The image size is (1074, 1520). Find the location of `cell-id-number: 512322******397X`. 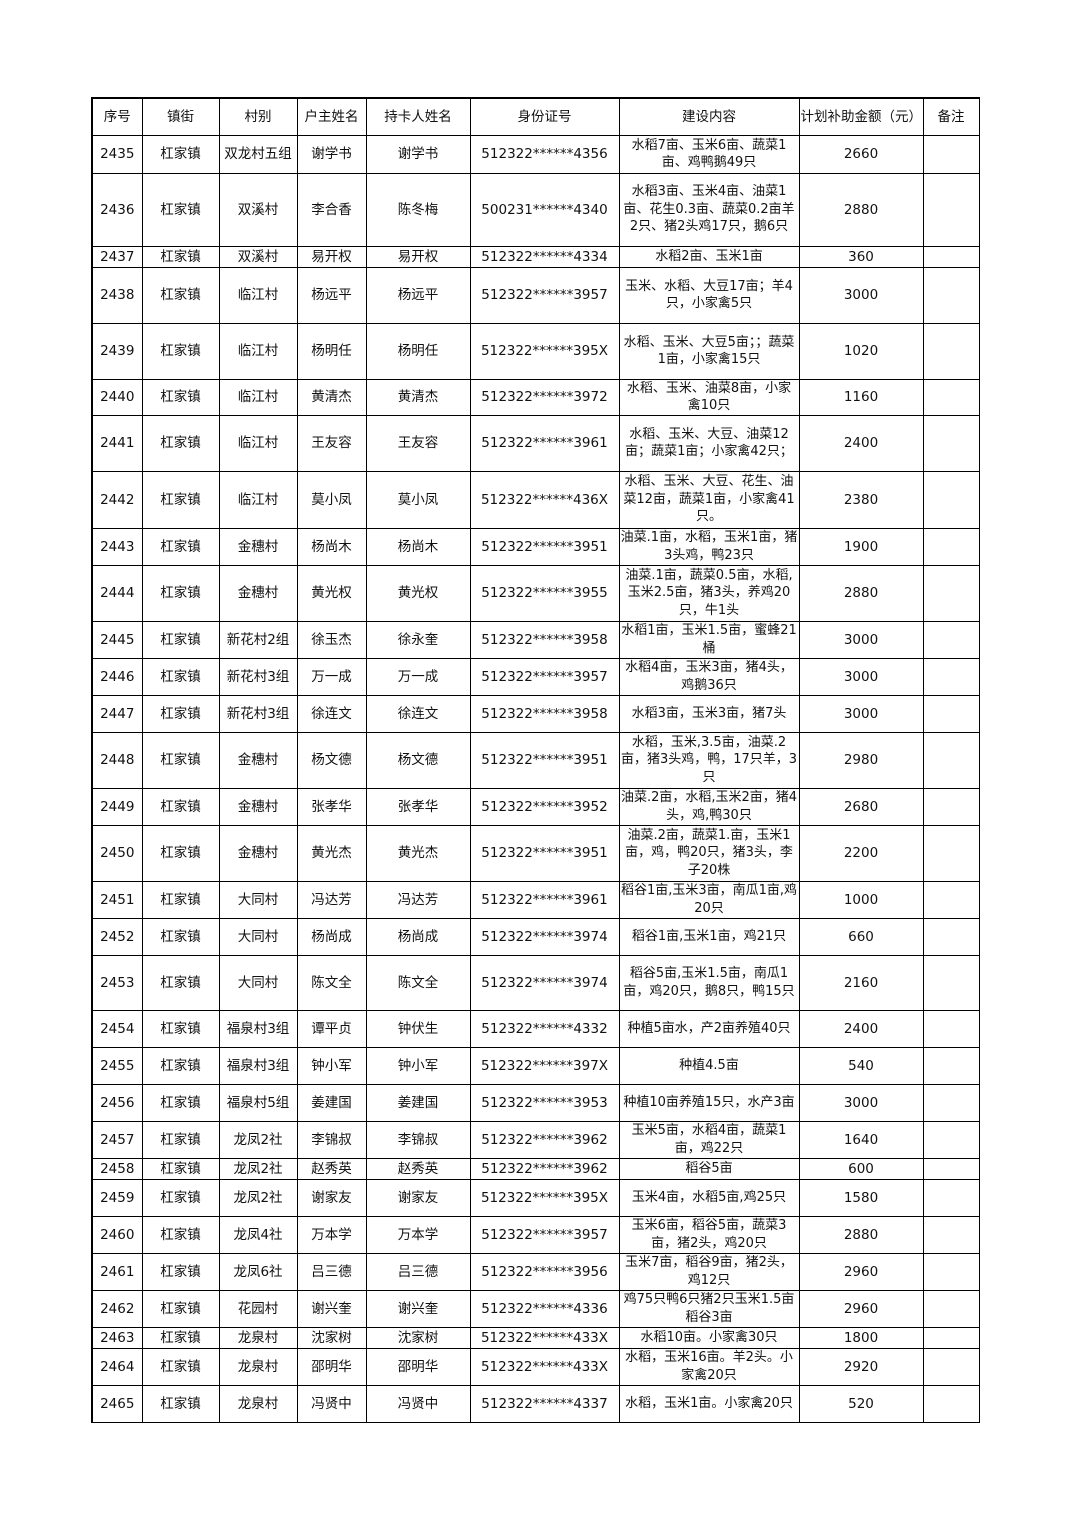

cell-id-number: 512322******397X is located at coordinates (544, 1065).